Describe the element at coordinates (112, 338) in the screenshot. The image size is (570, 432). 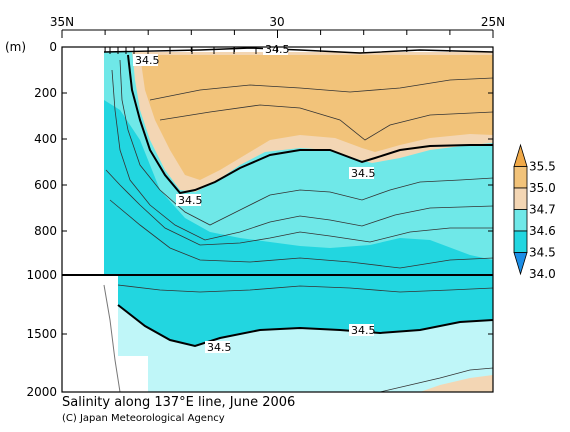
I see `bottom-topography` at that location.